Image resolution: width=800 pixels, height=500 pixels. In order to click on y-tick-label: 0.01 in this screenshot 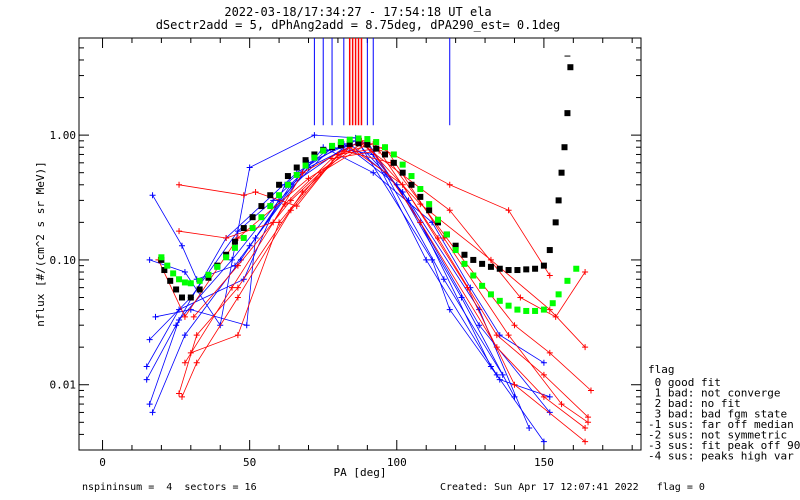, I will do `click(63, 385)`.